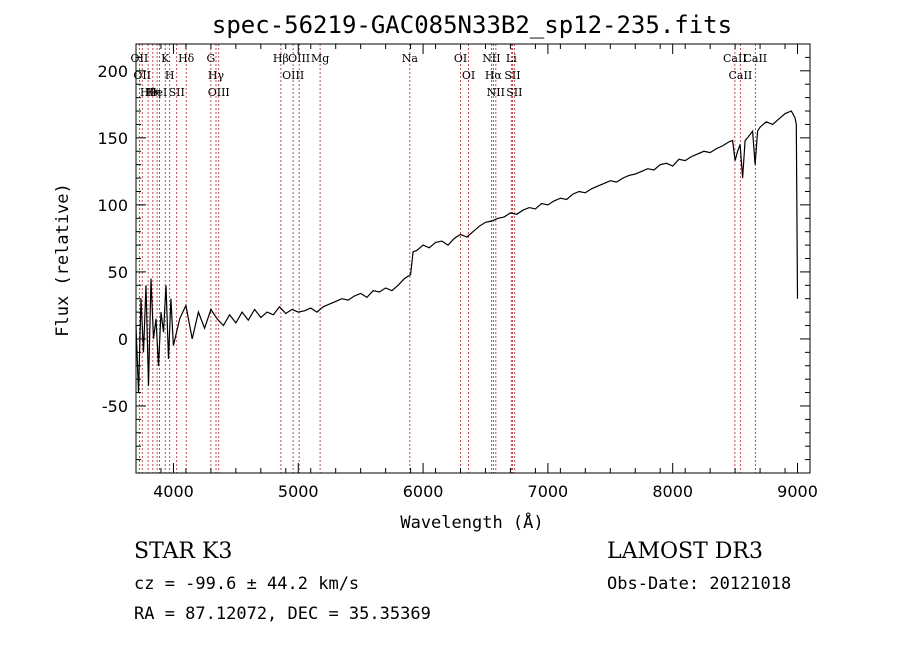 This screenshot has width=900, height=649. I want to click on x-tick-label: 9000, so click(797, 491).